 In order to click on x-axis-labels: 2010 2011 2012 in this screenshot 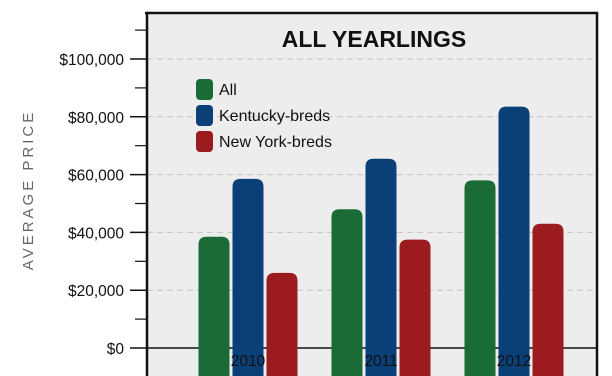, I will do `click(381, 361)`.